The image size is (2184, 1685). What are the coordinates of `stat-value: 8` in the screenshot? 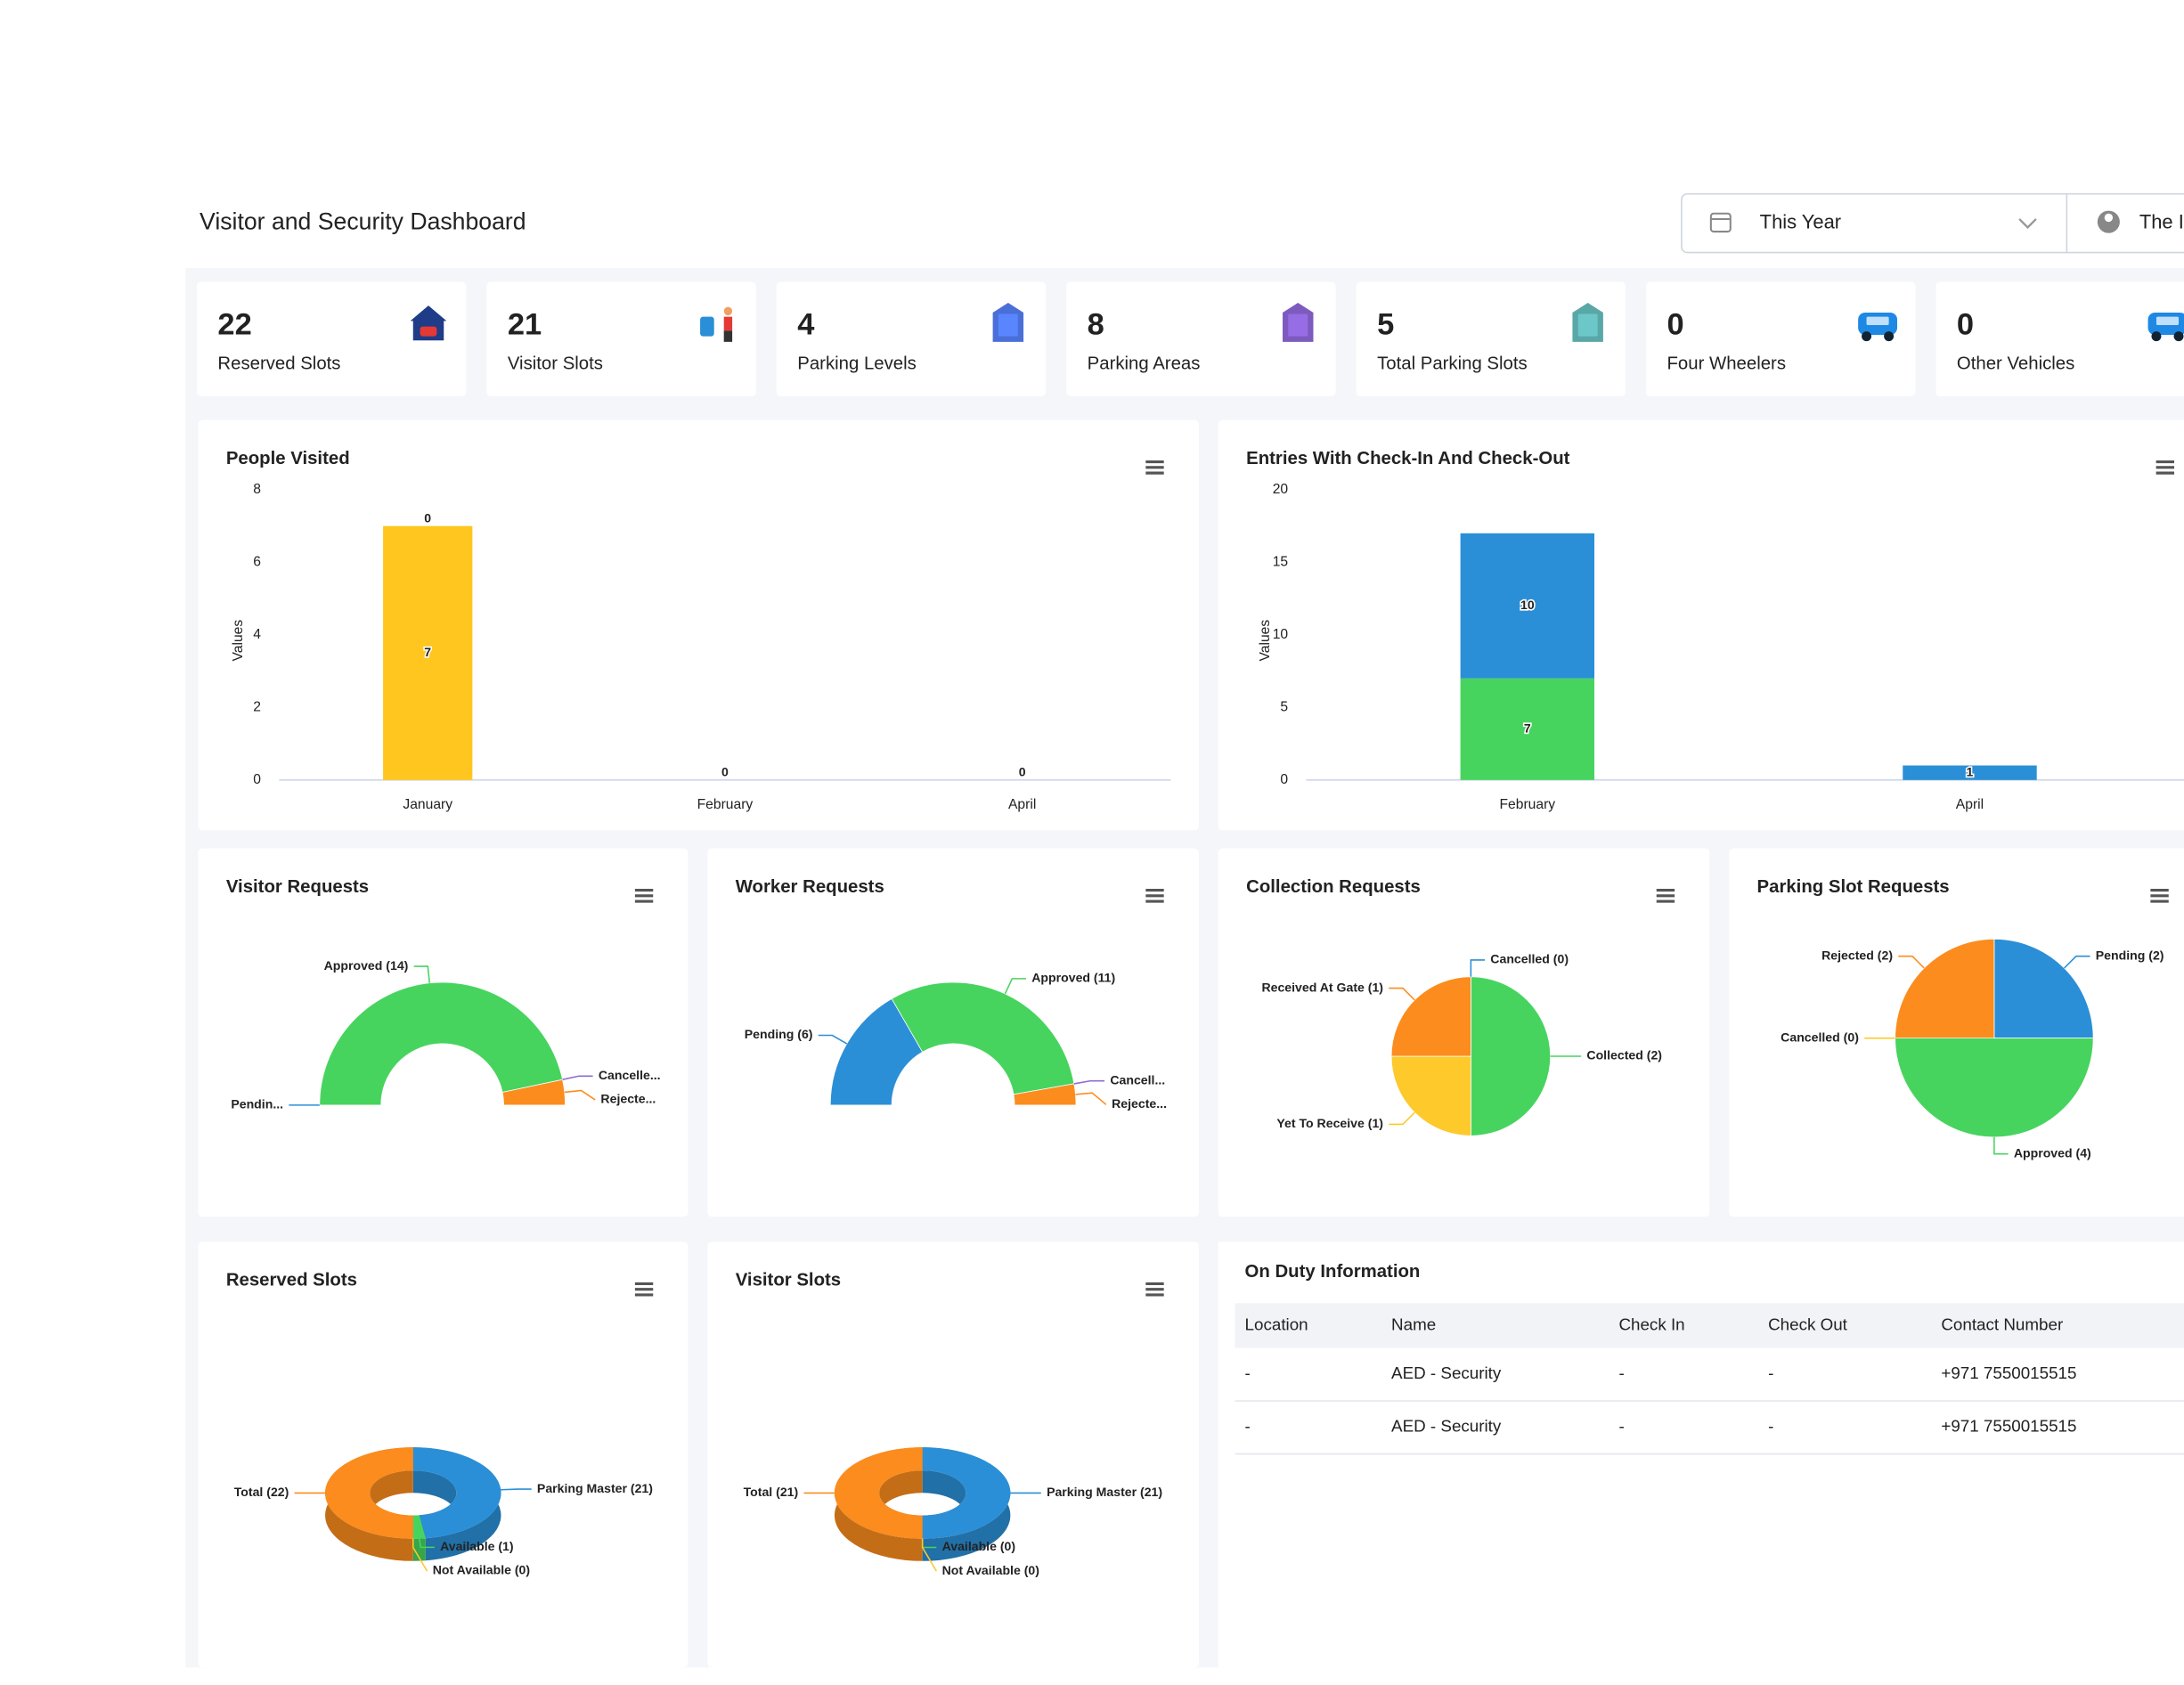 It's located at (1096, 325).